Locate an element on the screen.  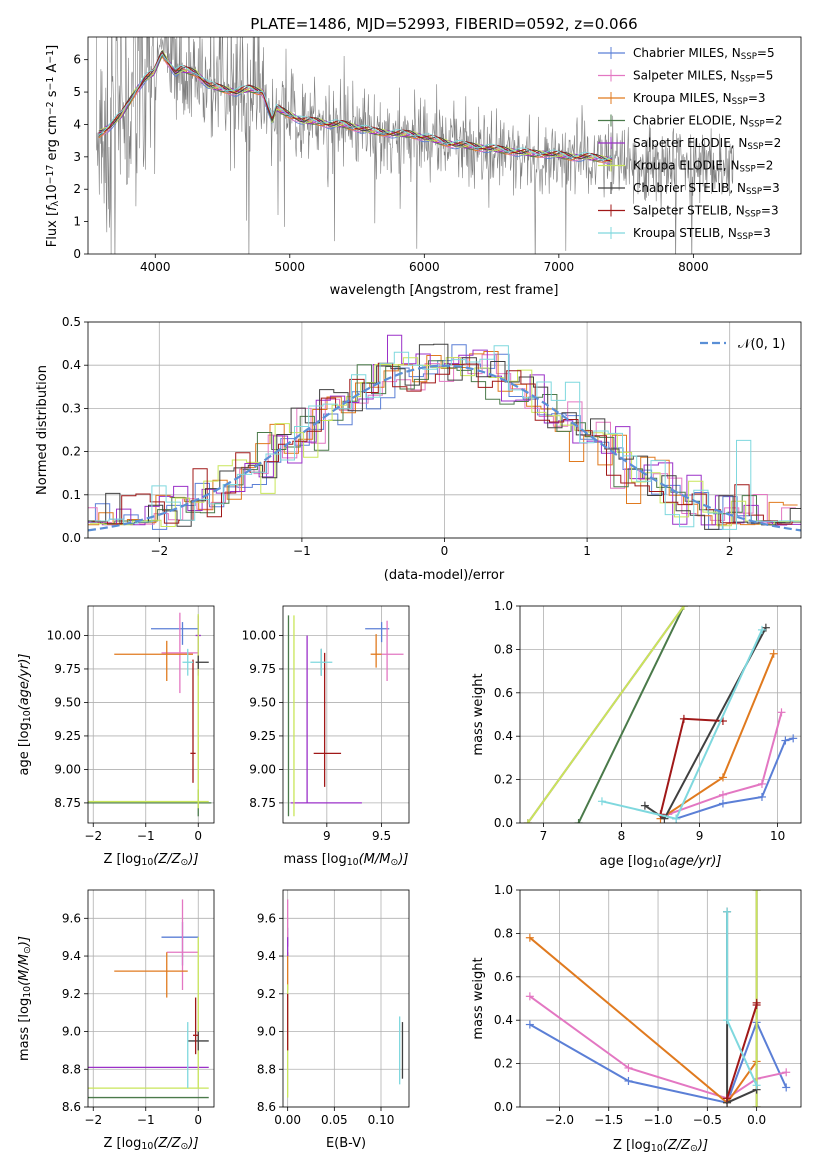
x-tick-label: −1 is located at coordinates (146, 1120).